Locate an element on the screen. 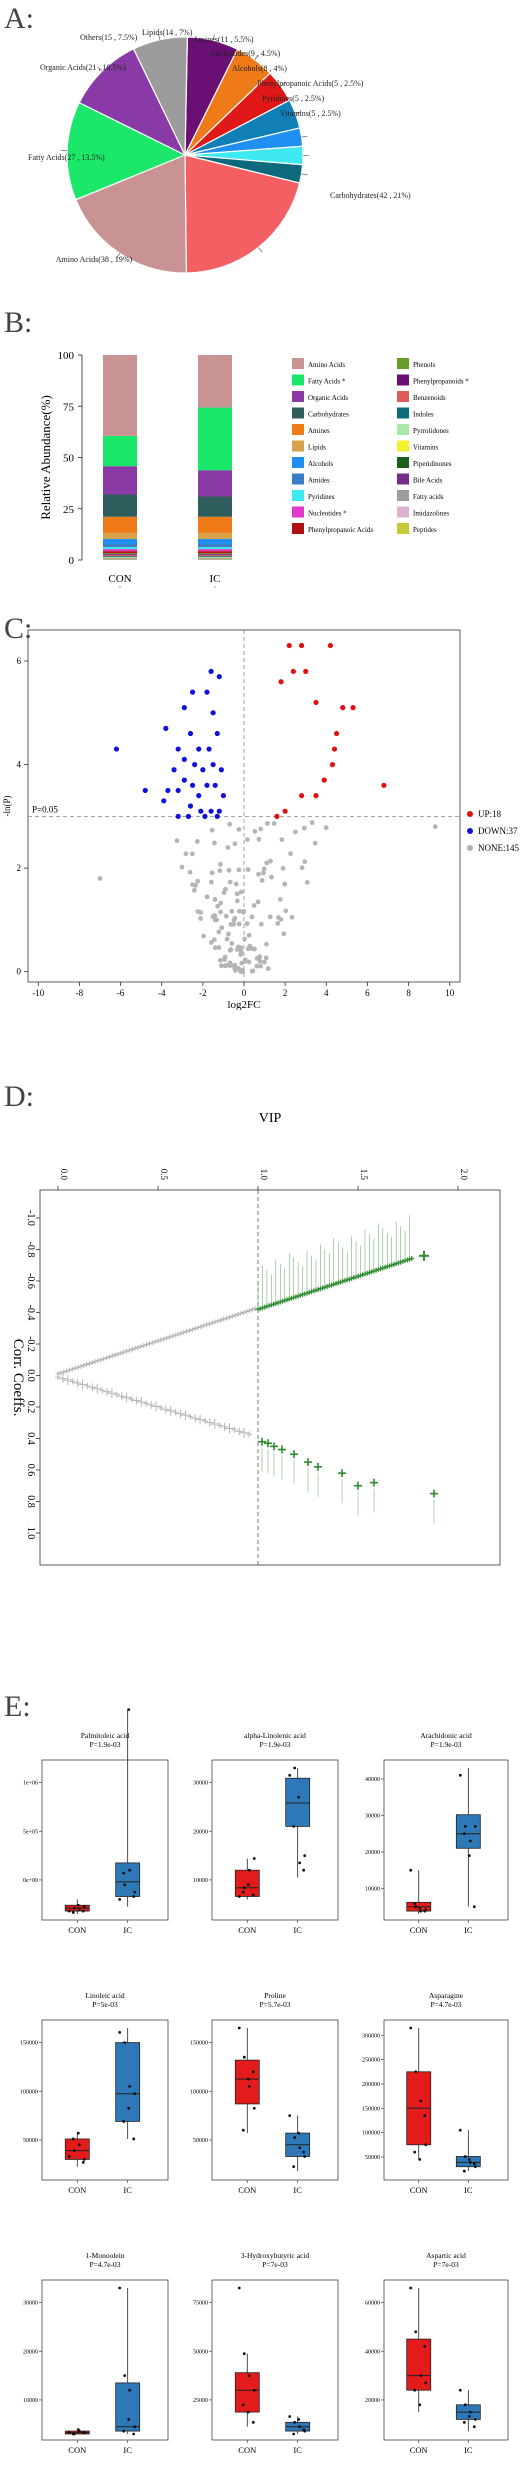  legend-label: Phenylpropanoids * is located at coordinates (441, 382).